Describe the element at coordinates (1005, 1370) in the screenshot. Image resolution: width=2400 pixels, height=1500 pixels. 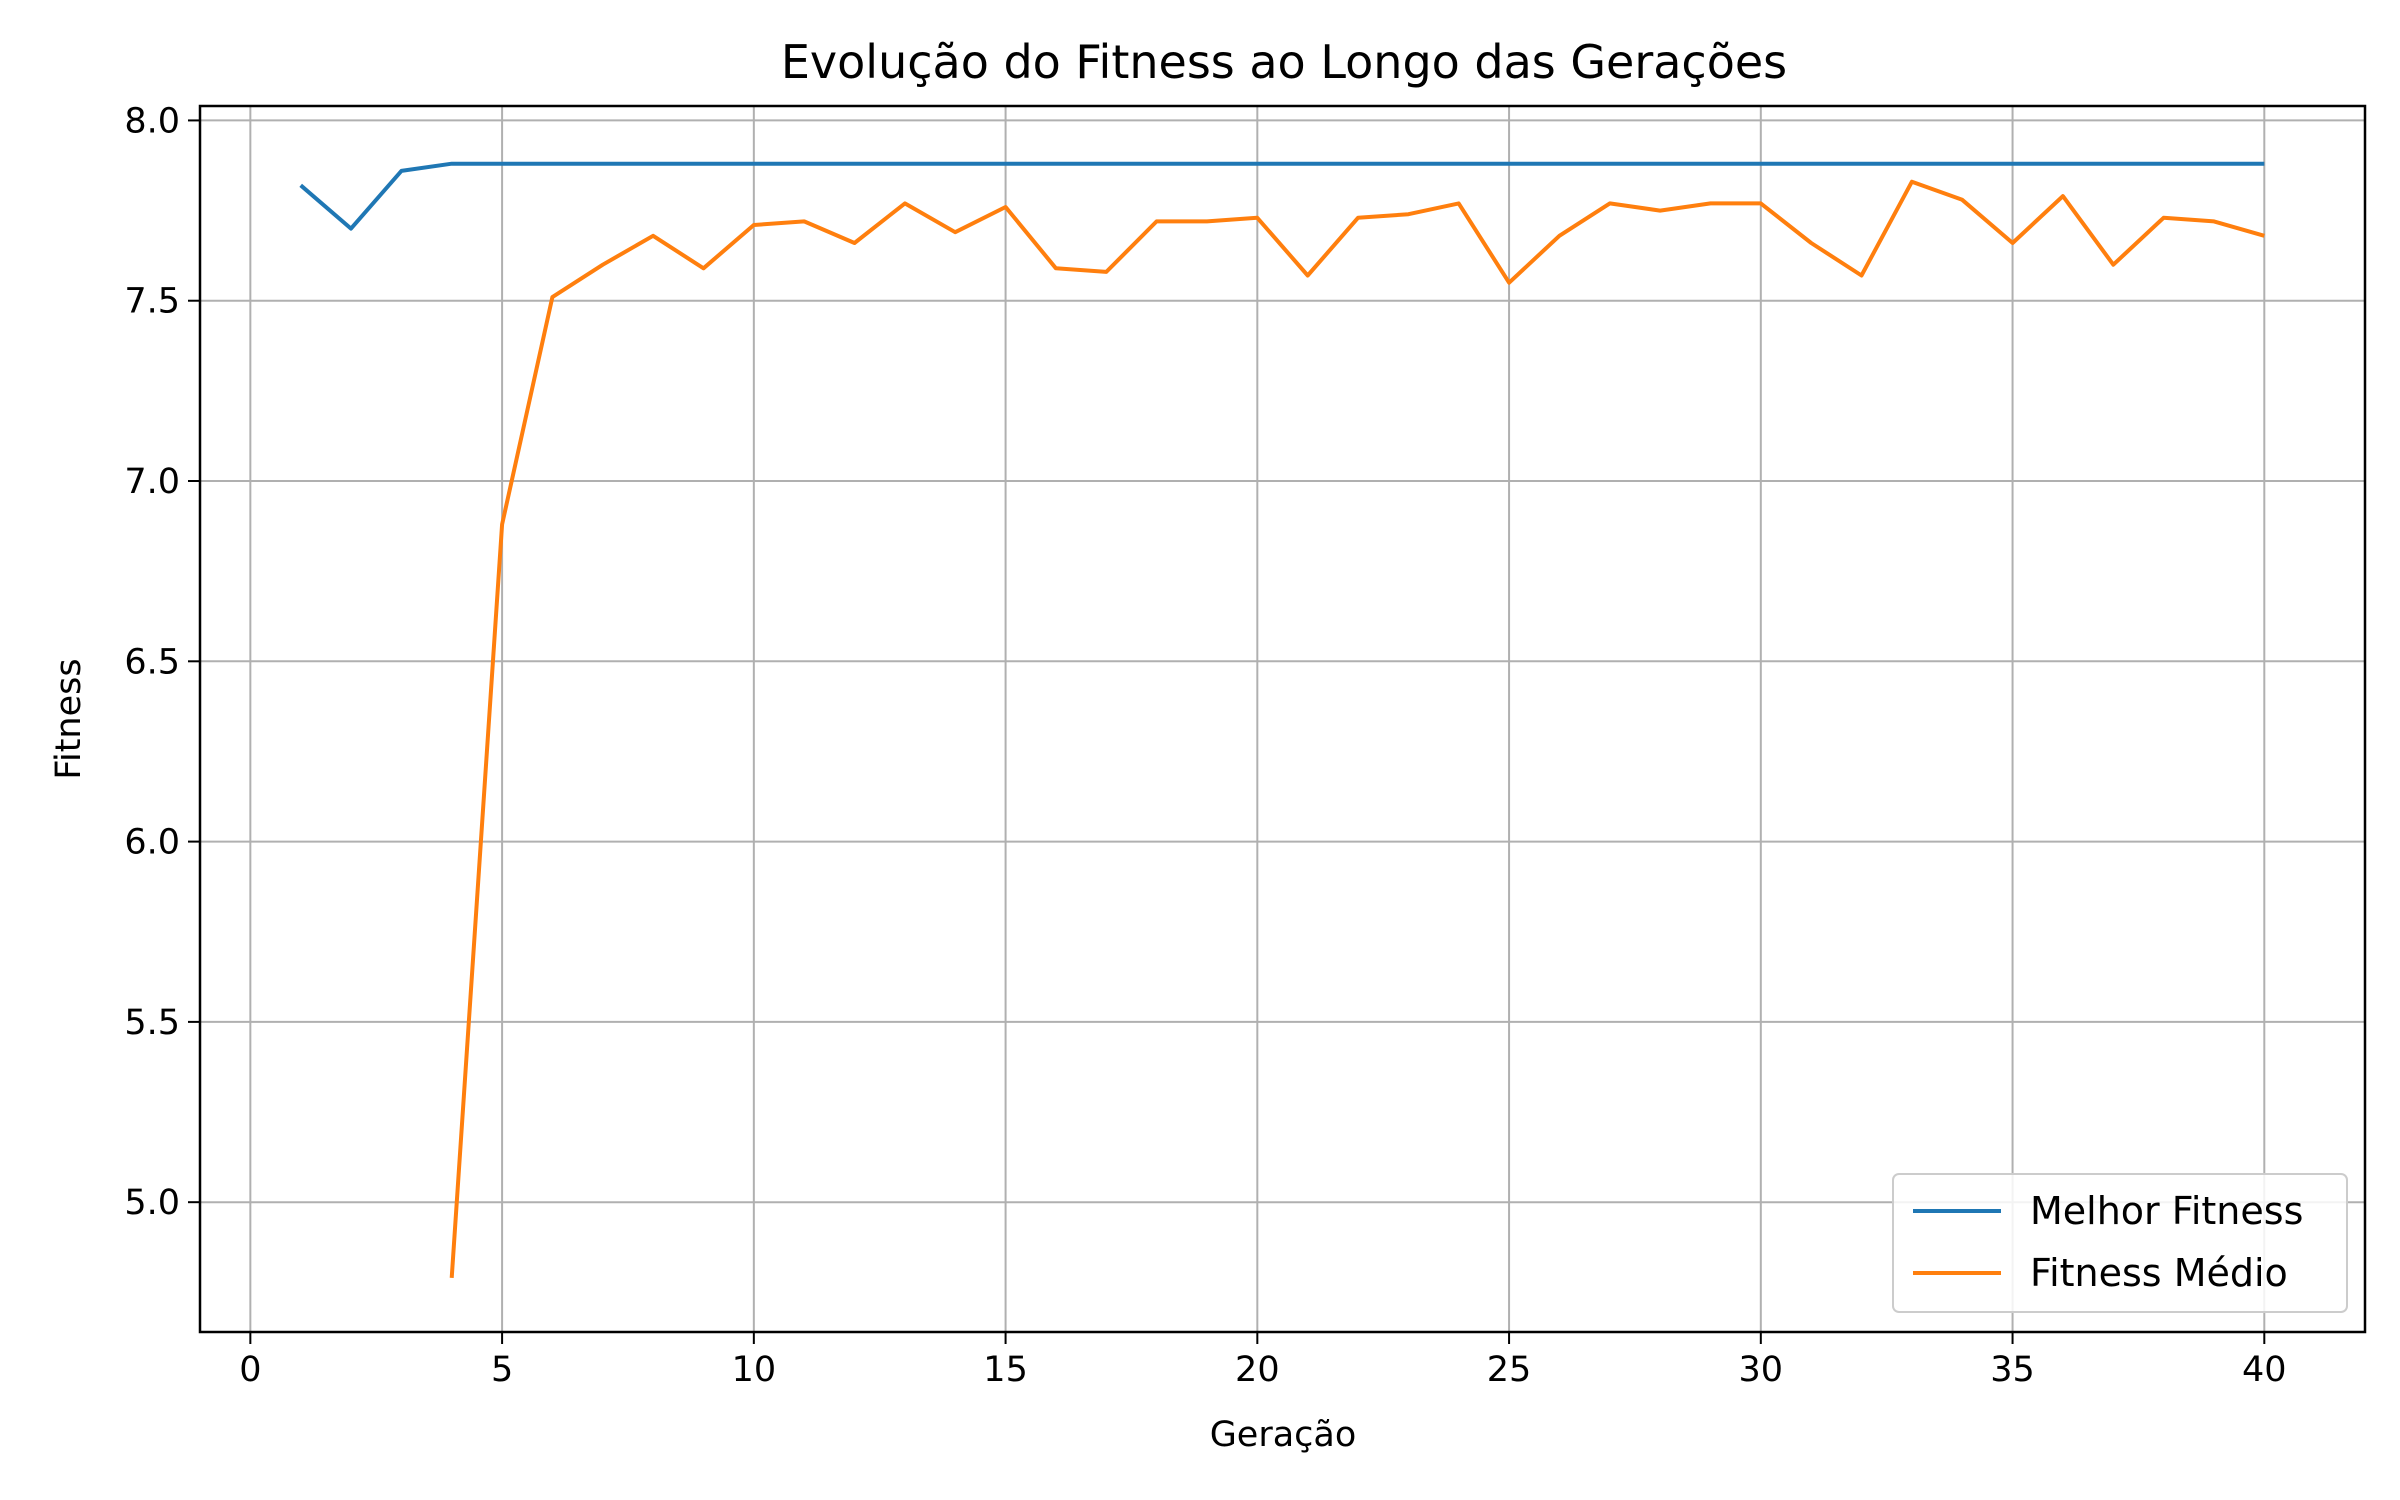
I see `x-tick-label: 15` at that location.